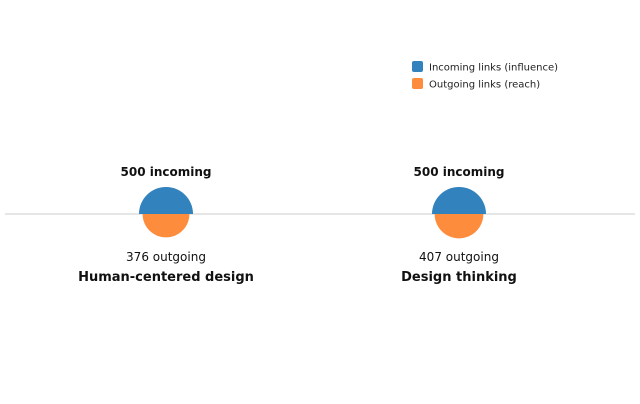  What do you see at coordinates (493, 68) in the screenshot?
I see `legend-label: Incoming links (influence)` at bounding box center [493, 68].